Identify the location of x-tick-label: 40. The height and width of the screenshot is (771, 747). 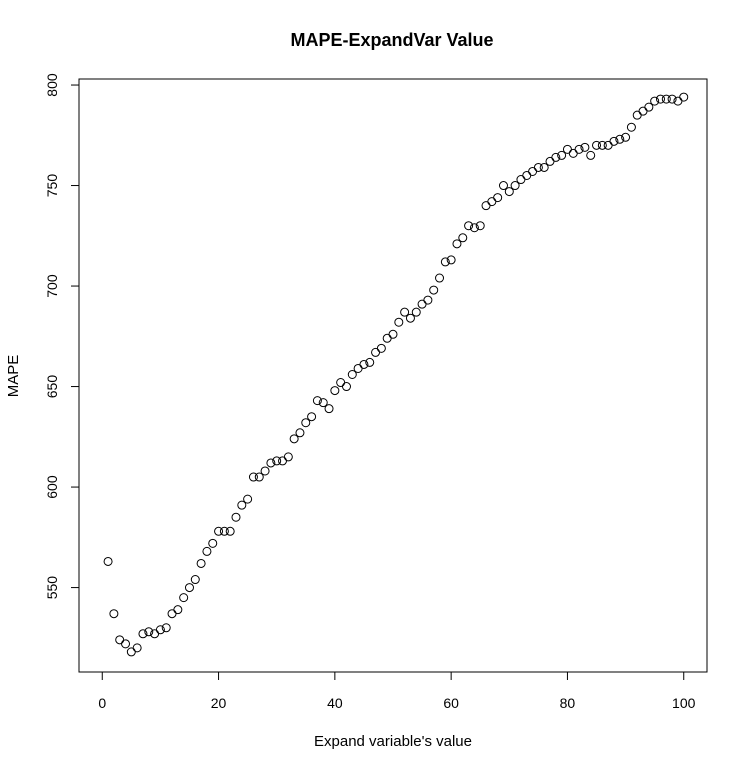
(335, 703).